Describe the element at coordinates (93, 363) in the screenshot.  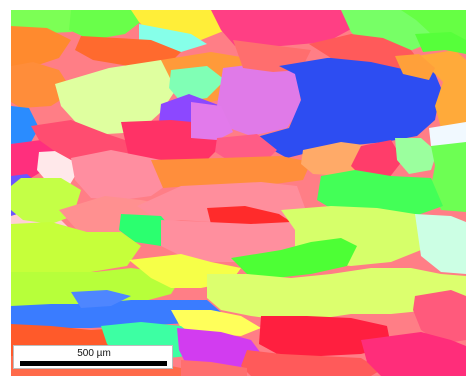
I see `scale-bar-line` at that location.